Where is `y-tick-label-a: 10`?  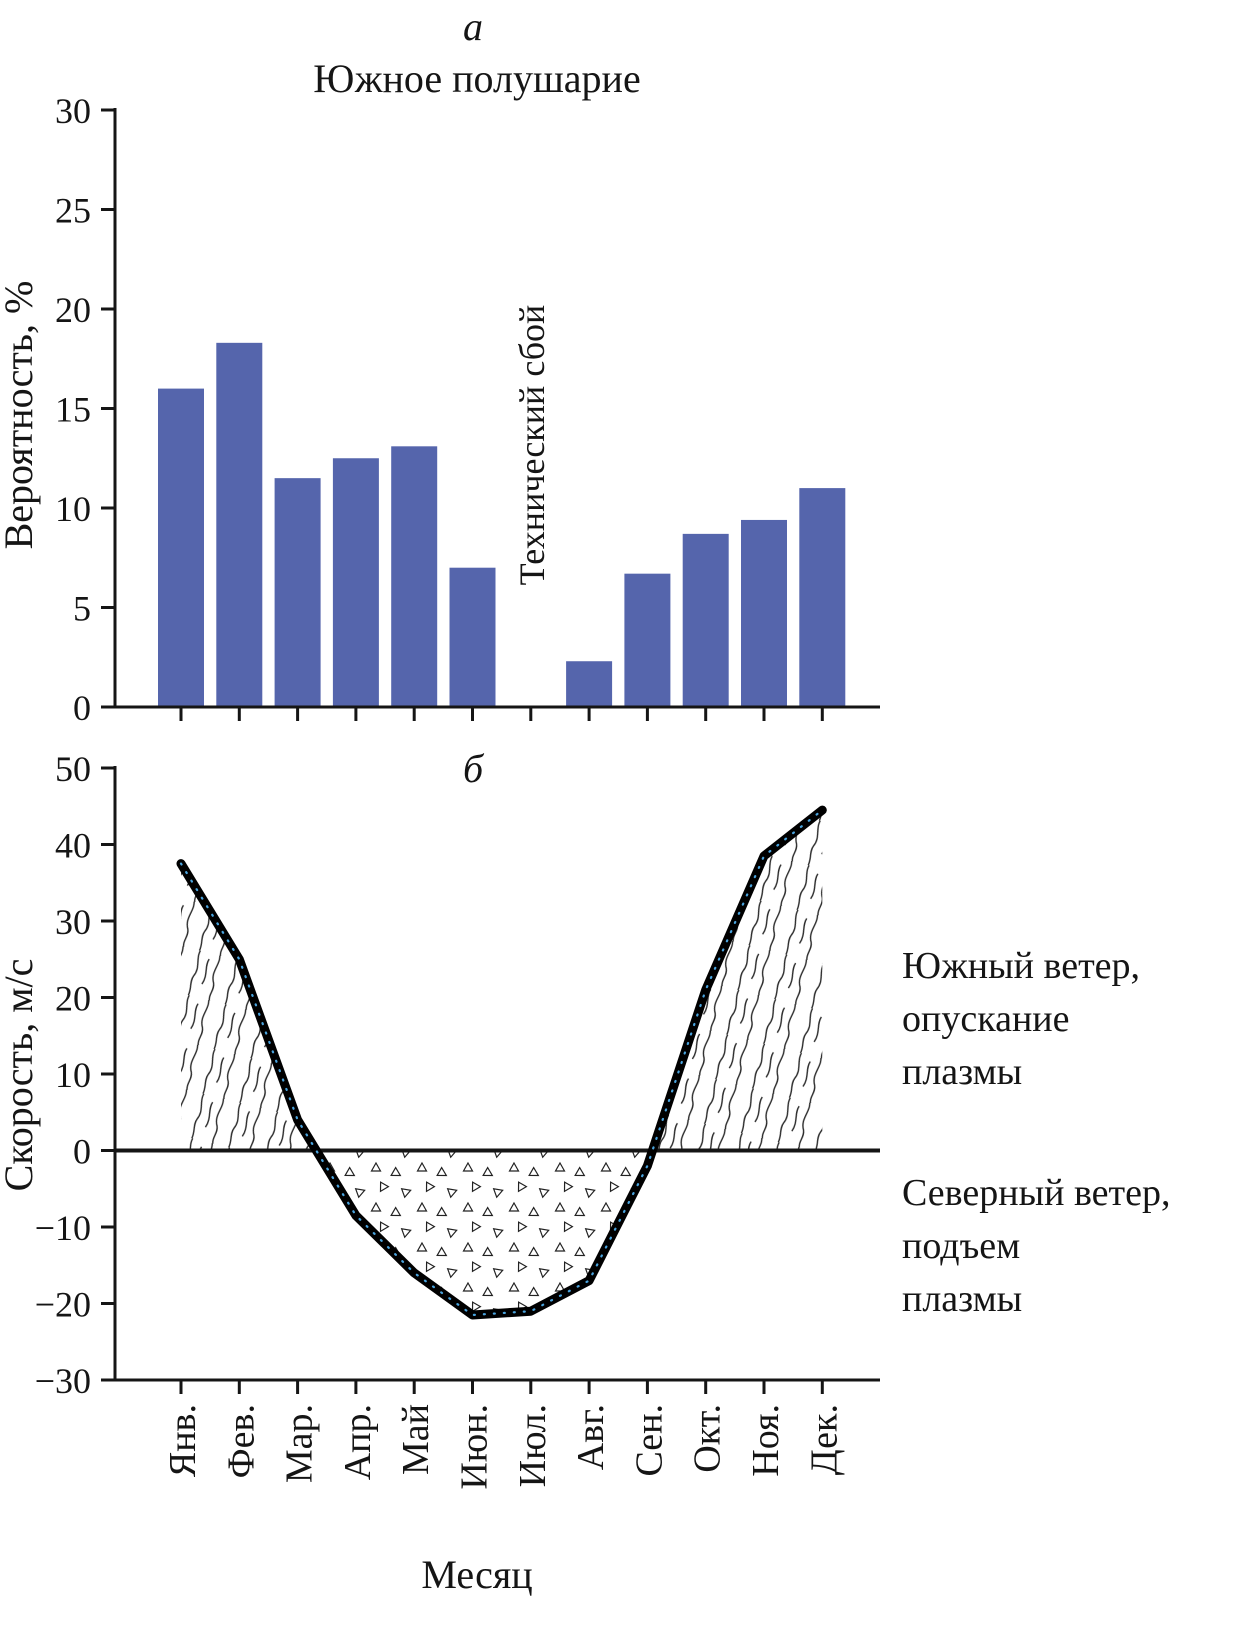
y-tick-label-a: 10 is located at coordinates (73, 509).